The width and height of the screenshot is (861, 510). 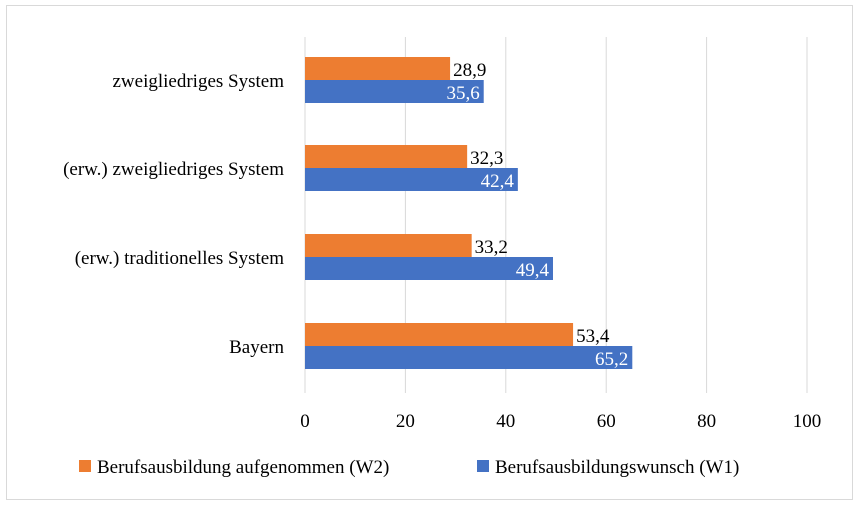 I want to click on category-label: (erw.) traditionelles System, so click(x=180, y=258).